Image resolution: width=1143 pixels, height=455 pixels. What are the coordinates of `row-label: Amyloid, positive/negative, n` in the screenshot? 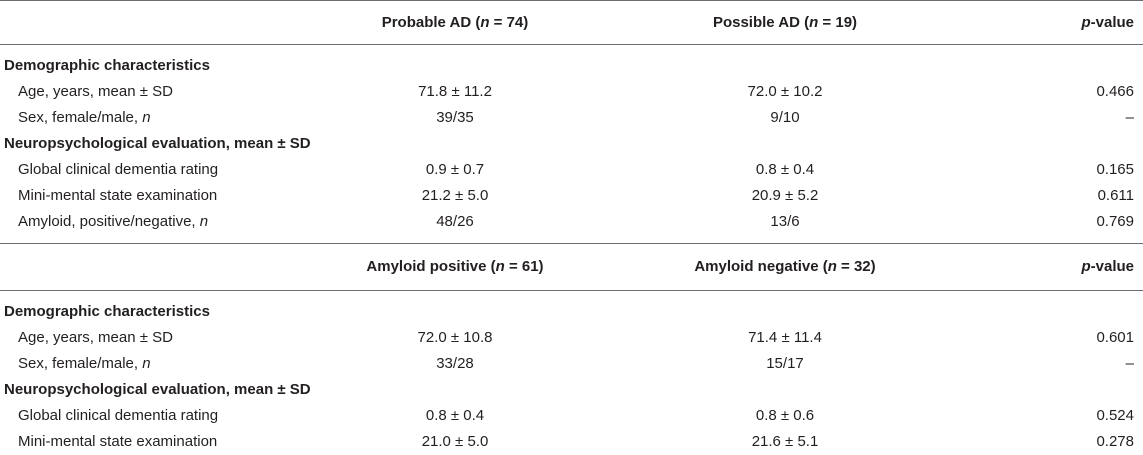 It's located at (113, 221).